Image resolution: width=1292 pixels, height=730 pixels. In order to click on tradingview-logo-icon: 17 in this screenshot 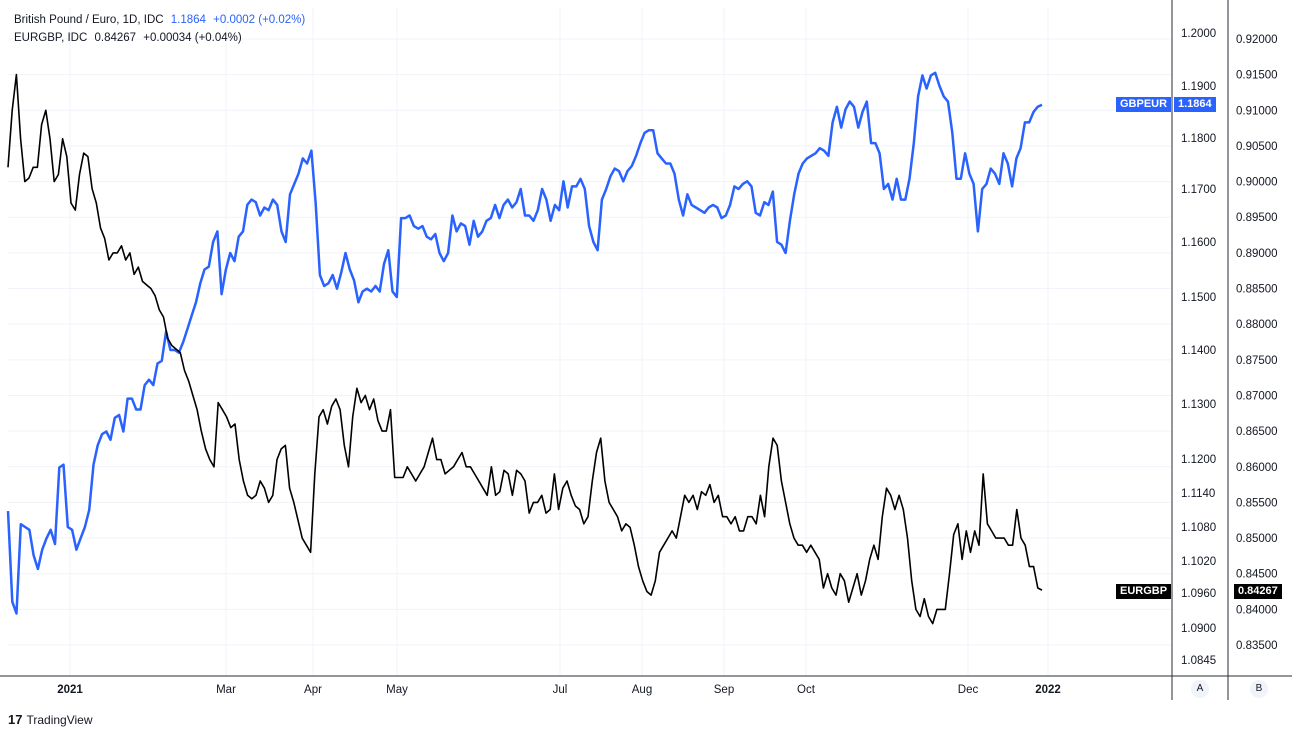, I will do `click(15, 719)`.